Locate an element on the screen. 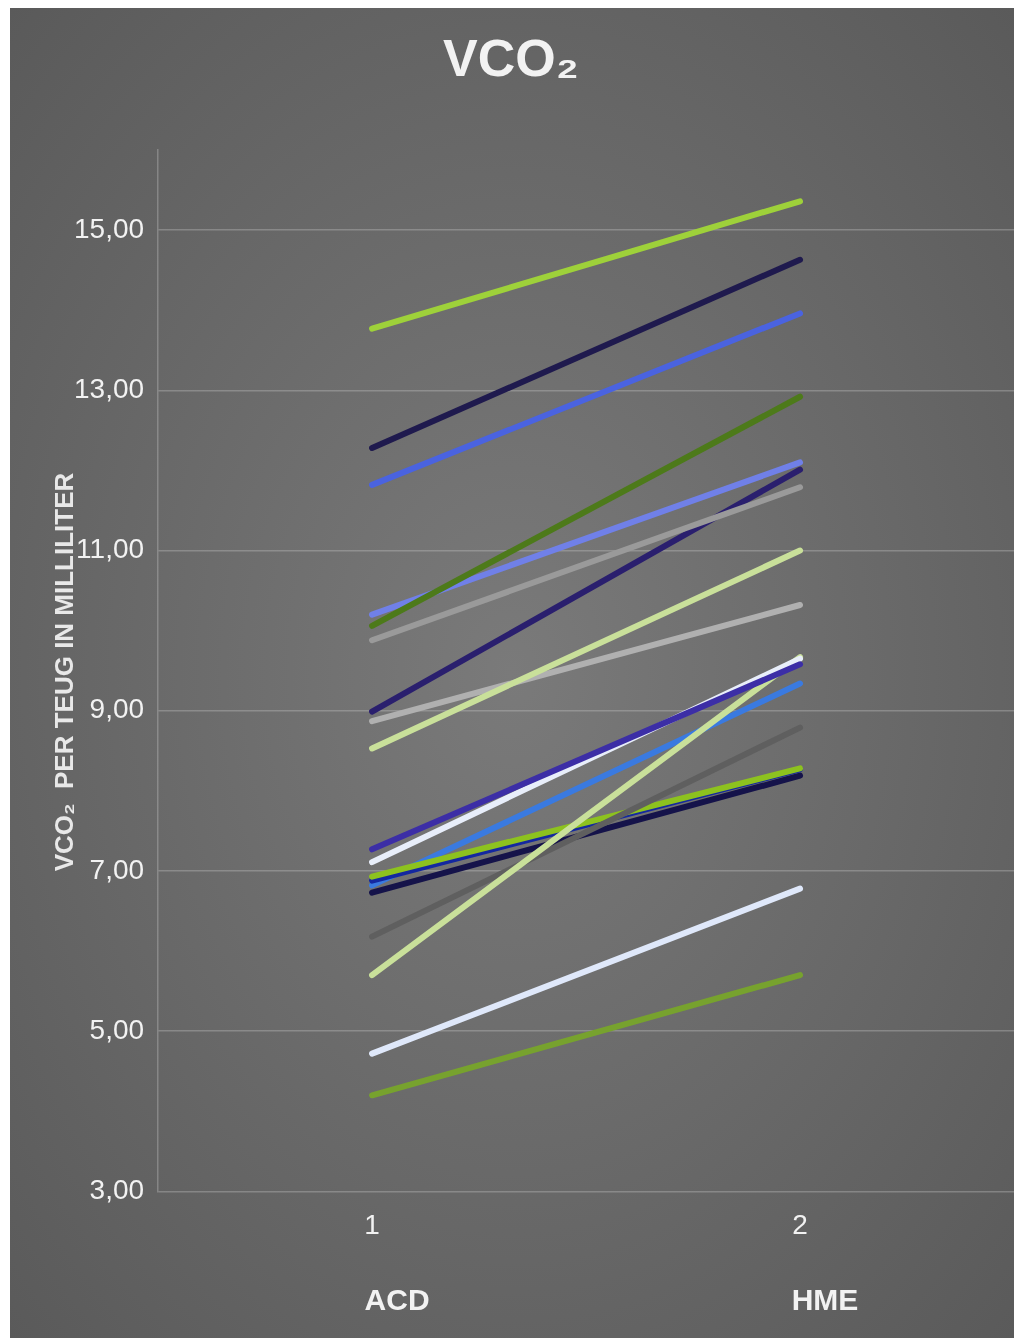  y-tick-label: 5,00 is located at coordinates (117, 1029).